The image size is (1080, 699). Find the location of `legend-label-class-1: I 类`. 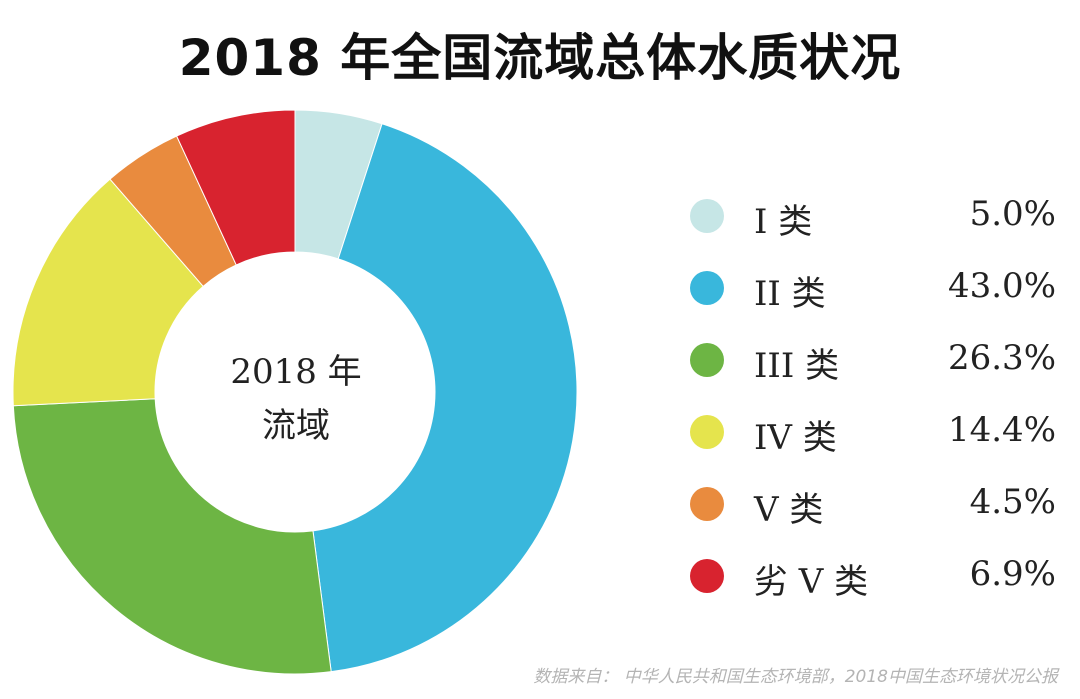

legend-label-class-1: I 类 is located at coordinates (783, 222).